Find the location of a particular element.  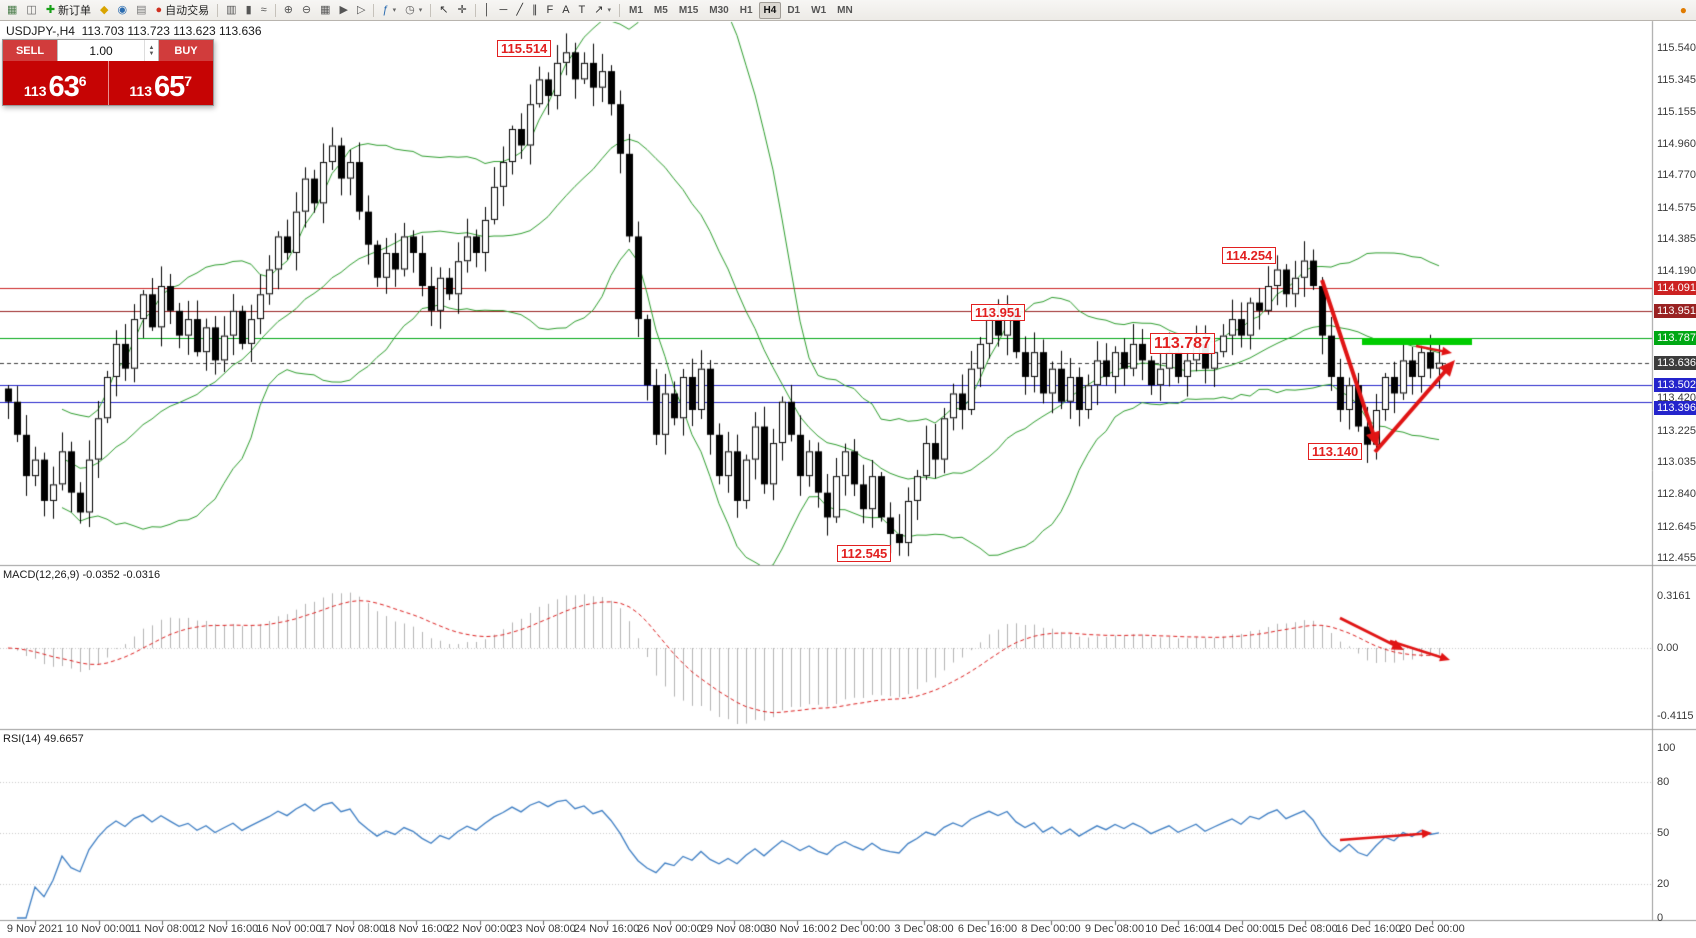

price-annotation: 115.514 is located at coordinates (524, 48).